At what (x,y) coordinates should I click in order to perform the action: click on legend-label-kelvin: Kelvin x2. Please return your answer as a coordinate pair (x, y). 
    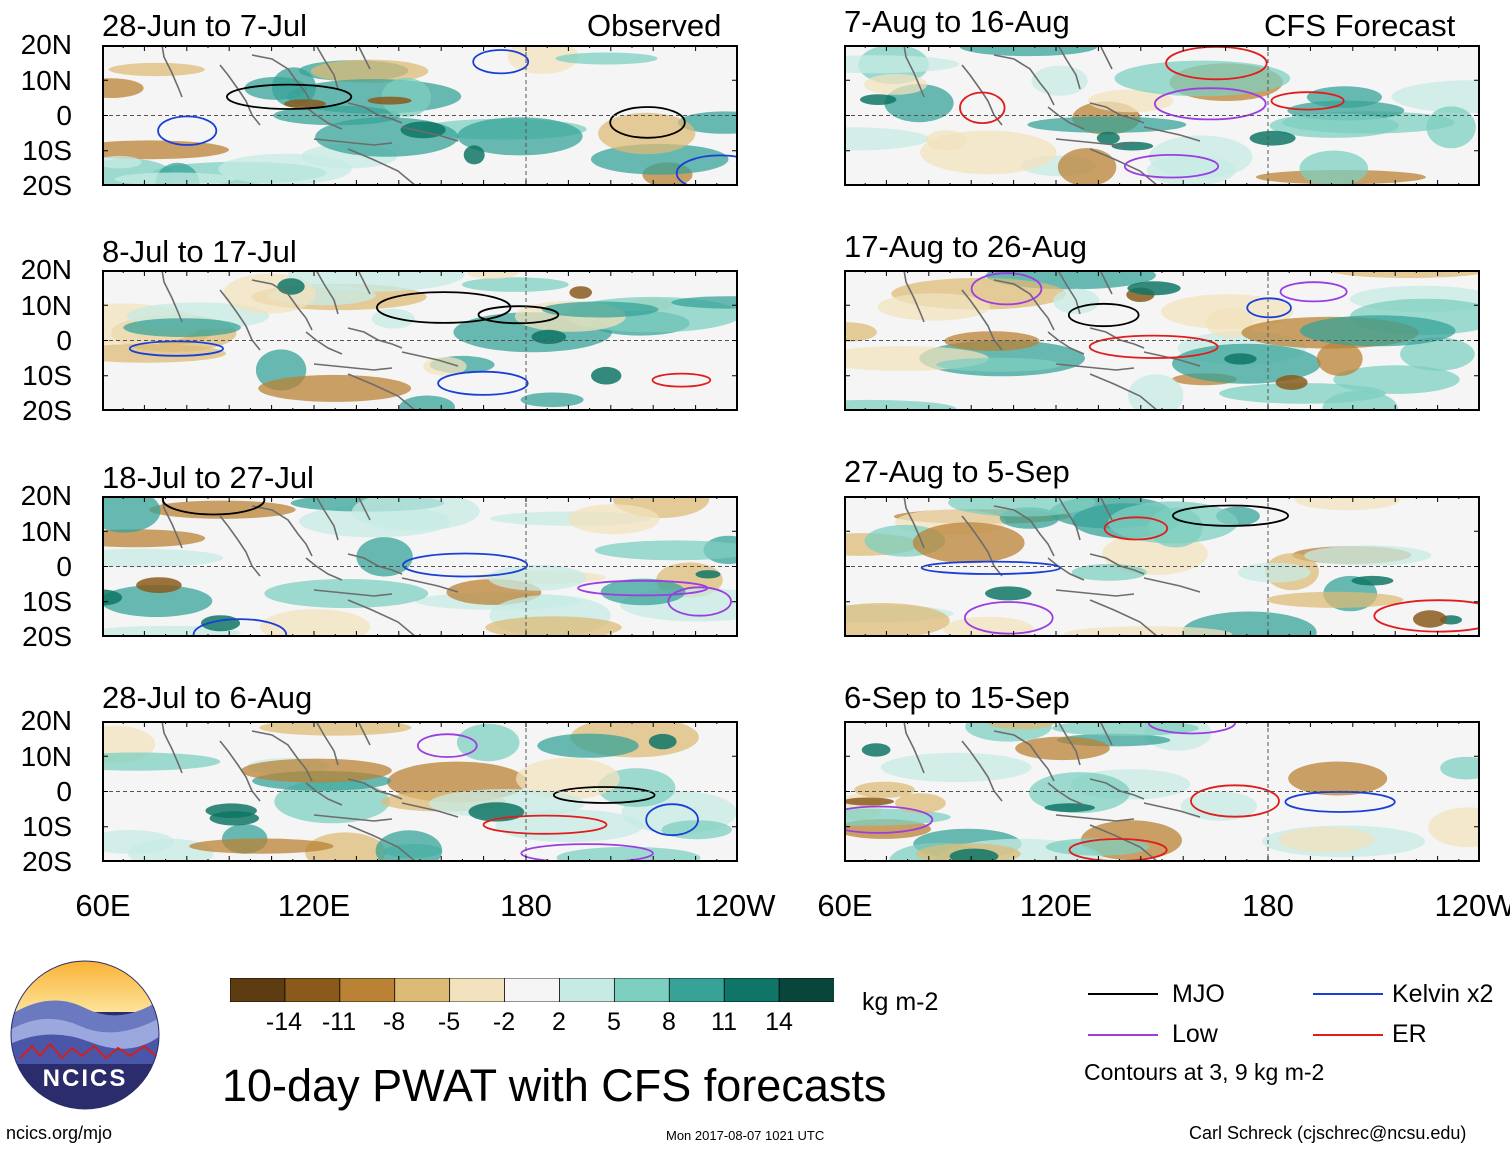
    Looking at the image, I should click on (1443, 994).